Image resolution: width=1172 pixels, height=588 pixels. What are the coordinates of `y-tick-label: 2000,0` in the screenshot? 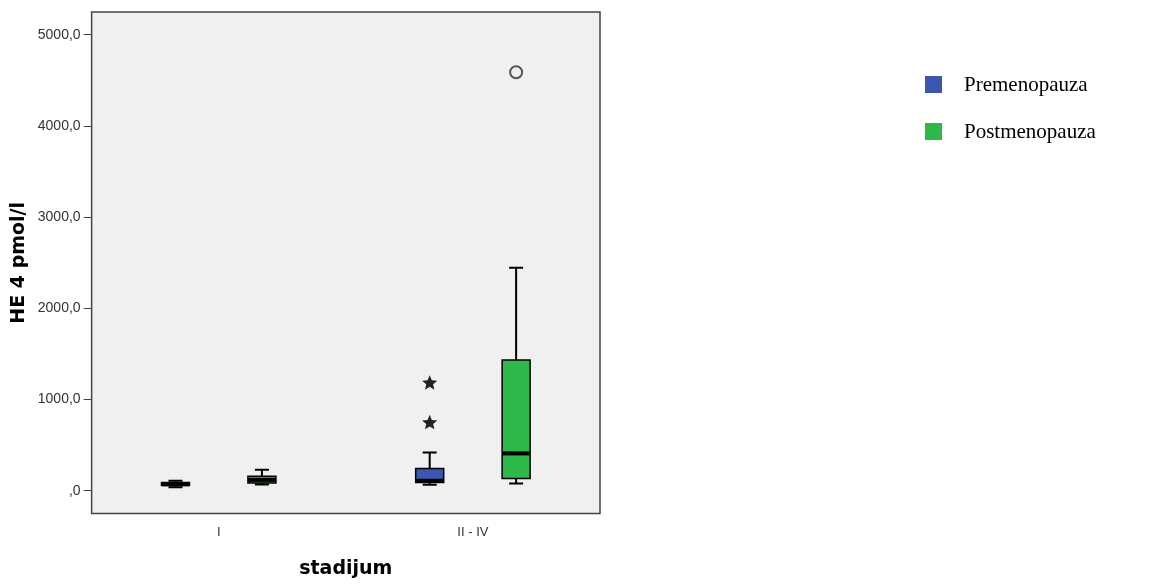 It's located at (59, 307).